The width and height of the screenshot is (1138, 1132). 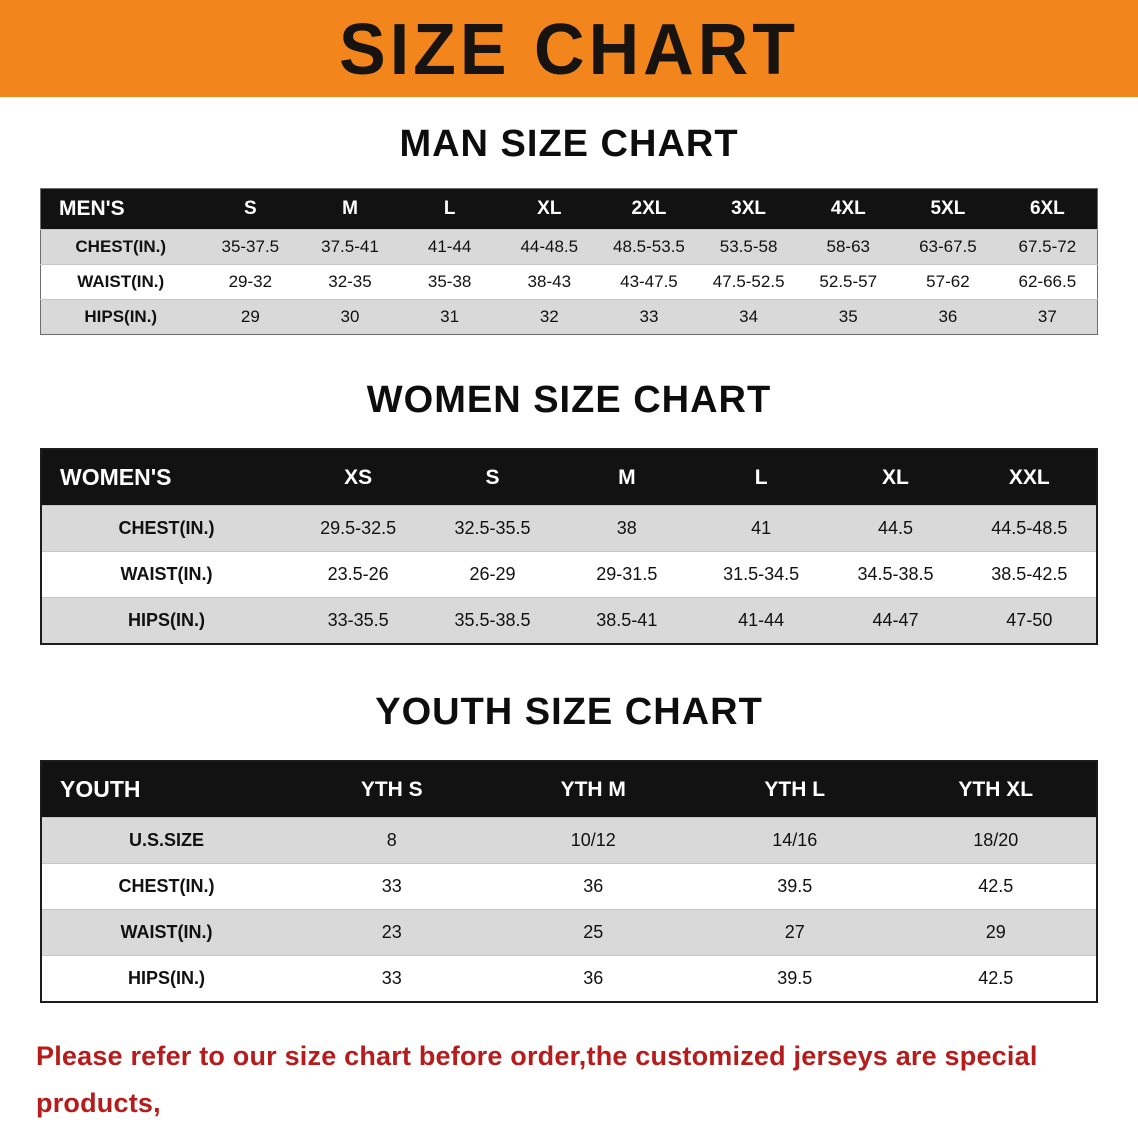 What do you see at coordinates (593, 932) in the screenshot?
I see `table-cell: 25` at bounding box center [593, 932].